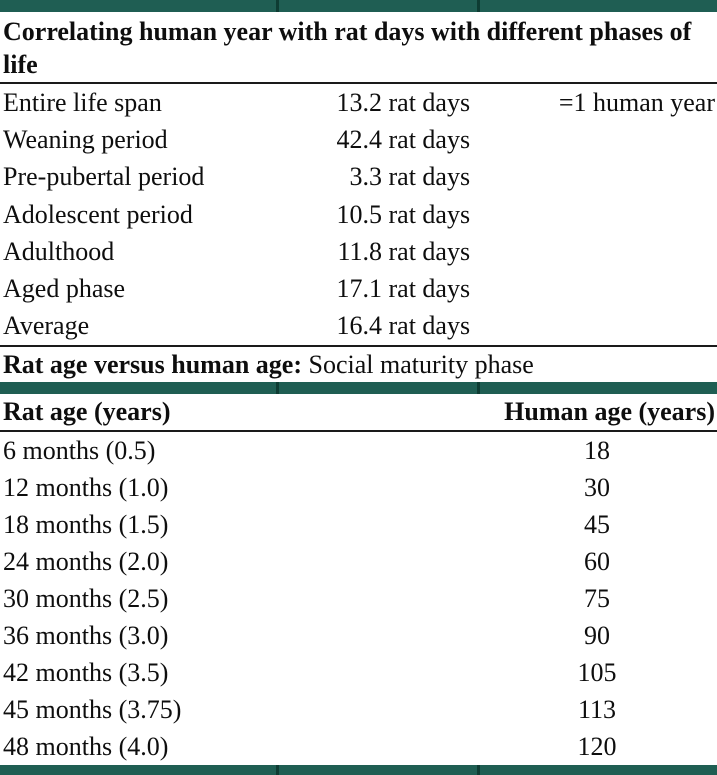 This screenshot has height=775, width=717. I want to click on table-row: 36 months (3.0) 90, so click(358, 635).